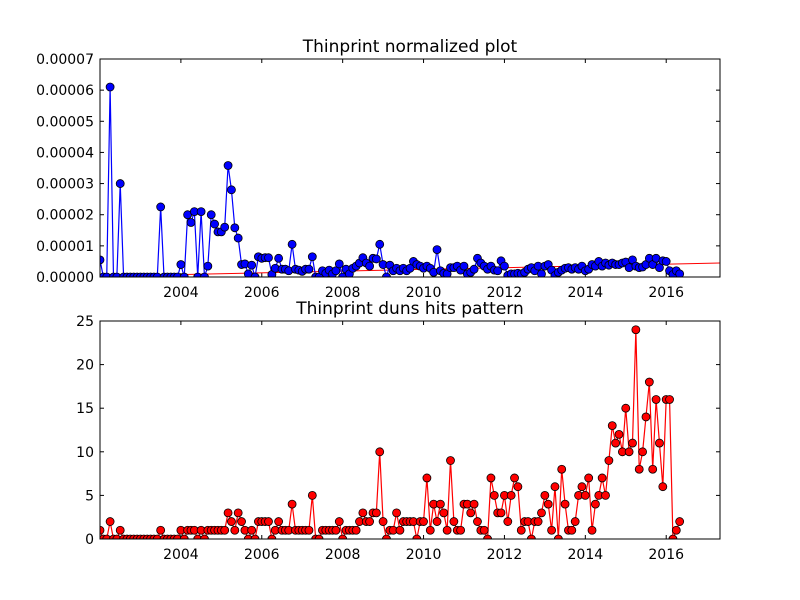 This screenshot has width=800, height=600. What do you see at coordinates (586, 555) in the screenshot?
I see `x-tick-label: 2014` at bounding box center [586, 555].